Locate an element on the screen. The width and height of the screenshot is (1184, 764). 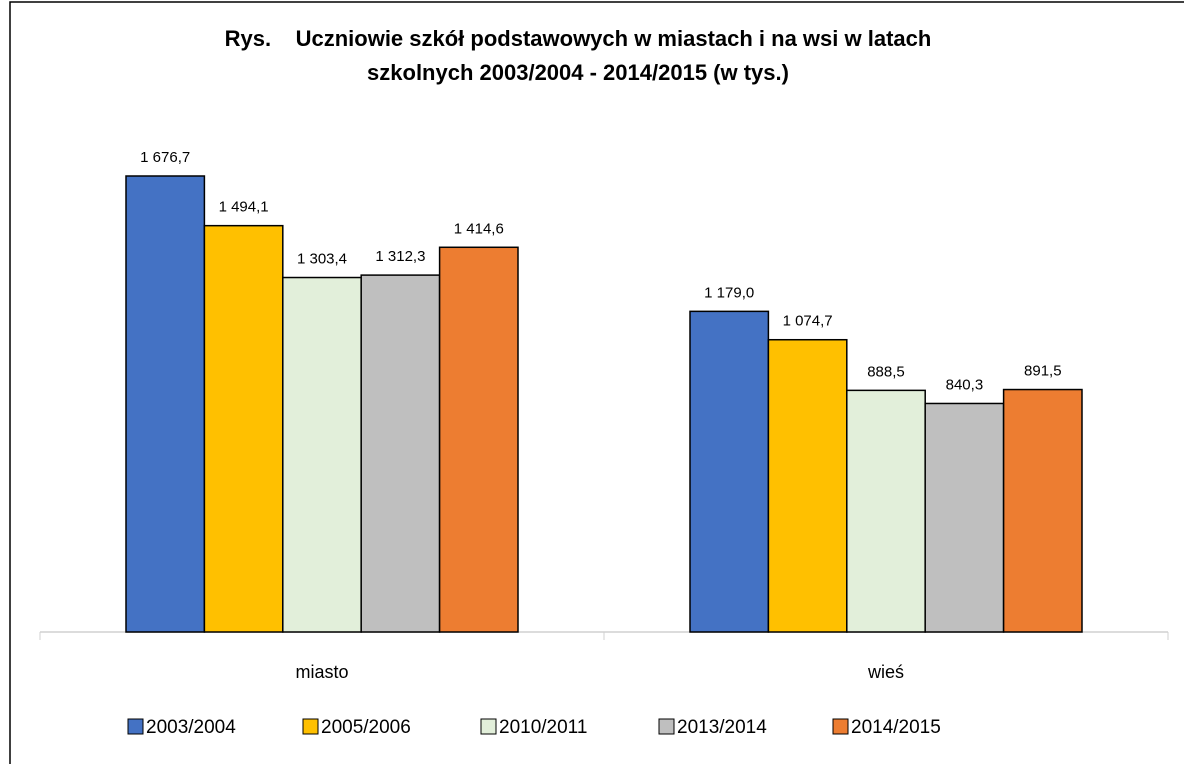
data-label: 1 312,3 is located at coordinates (400, 256).